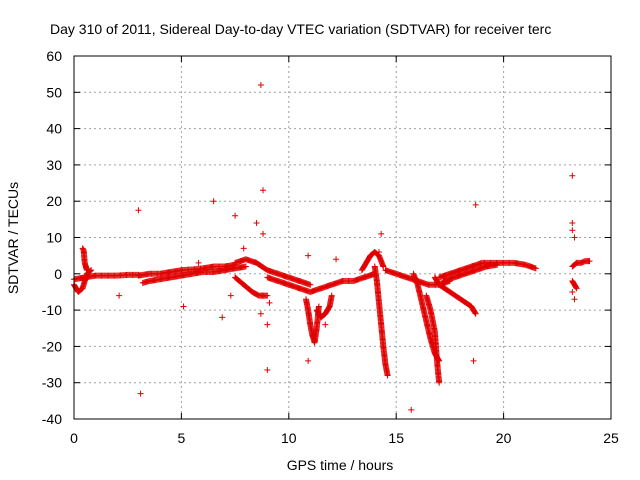 Image resolution: width=640 pixels, height=480 pixels. What do you see at coordinates (54, 56) in the screenshot?
I see `y-tick-label: 60` at bounding box center [54, 56].